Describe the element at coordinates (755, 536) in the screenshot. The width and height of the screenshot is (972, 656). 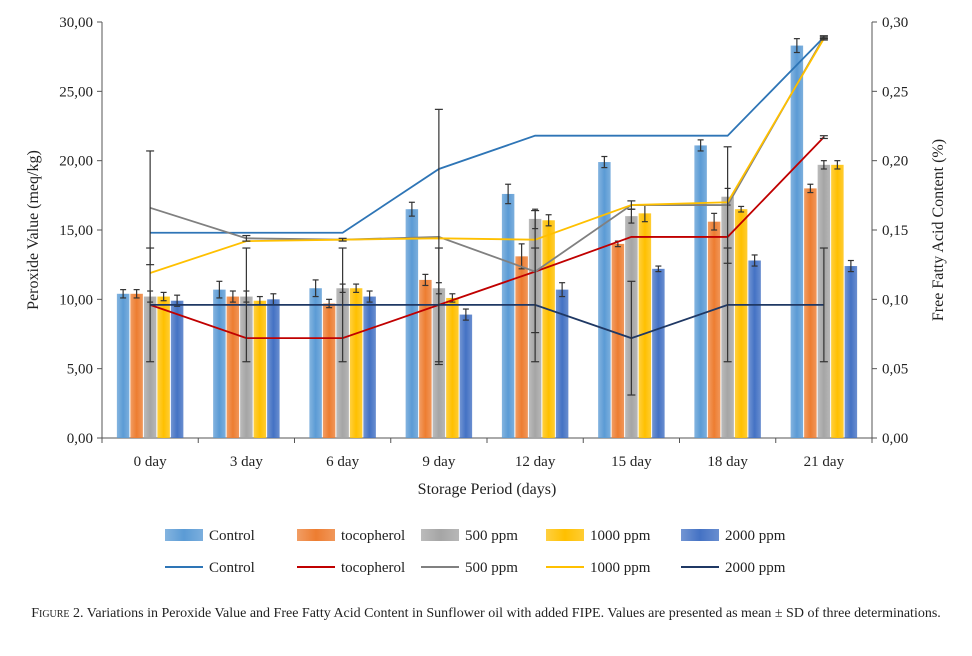
I see `legend-bar-label: 2000 ppm` at that location.